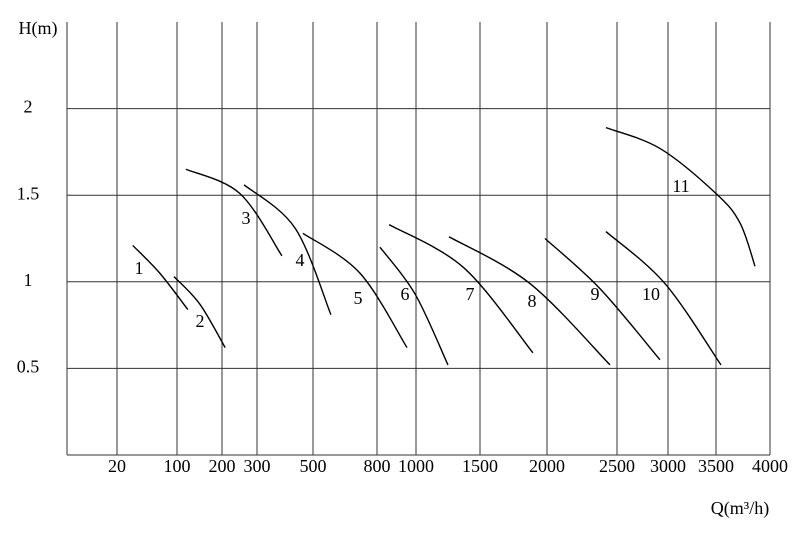  I want to click on curve-label: 9, so click(595, 294).